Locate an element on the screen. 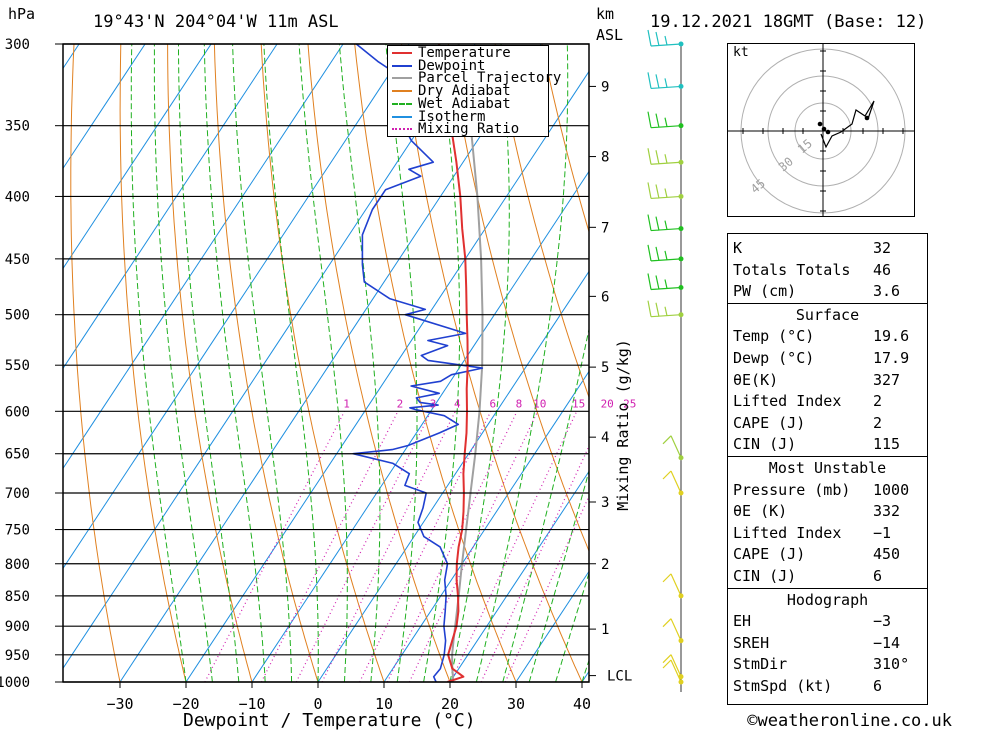 The height and width of the screenshot is (733, 1000). index-row: Totals Totals 46 is located at coordinates (827, 269).